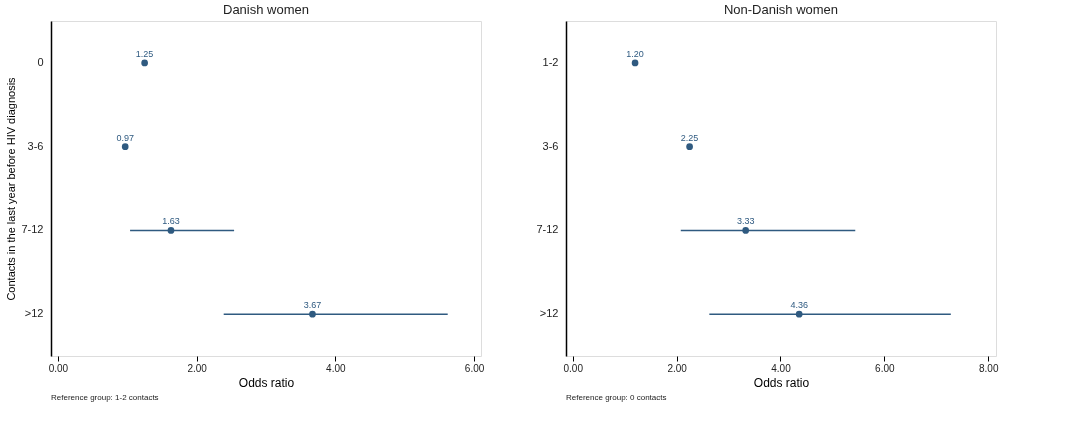 The width and height of the screenshot is (1077, 427). Describe the element at coordinates (144, 53) in the screenshot. I see `data-label: 1.25` at that location.